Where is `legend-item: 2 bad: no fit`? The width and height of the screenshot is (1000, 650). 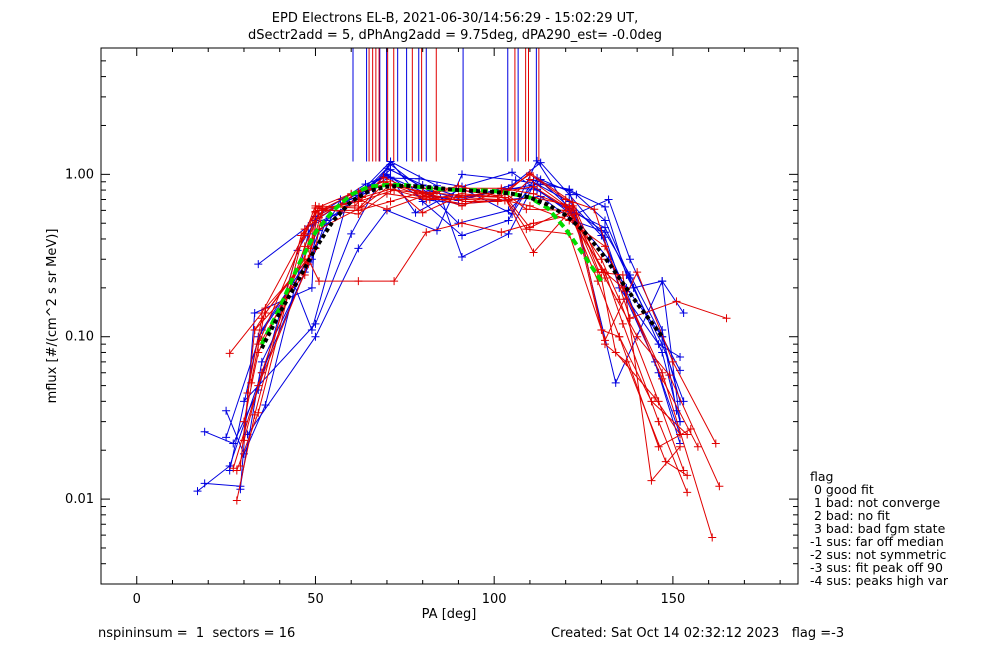 legend-item: 2 bad: no fit is located at coordinates (850, 515).